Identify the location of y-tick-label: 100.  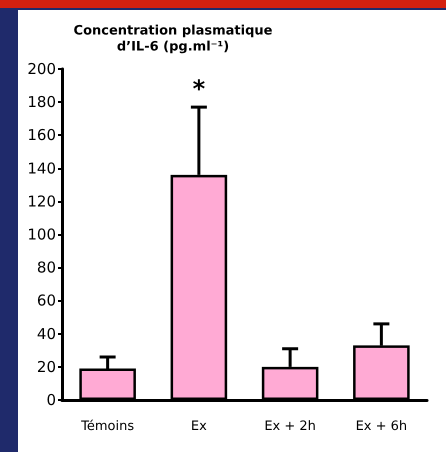
(41, 235).